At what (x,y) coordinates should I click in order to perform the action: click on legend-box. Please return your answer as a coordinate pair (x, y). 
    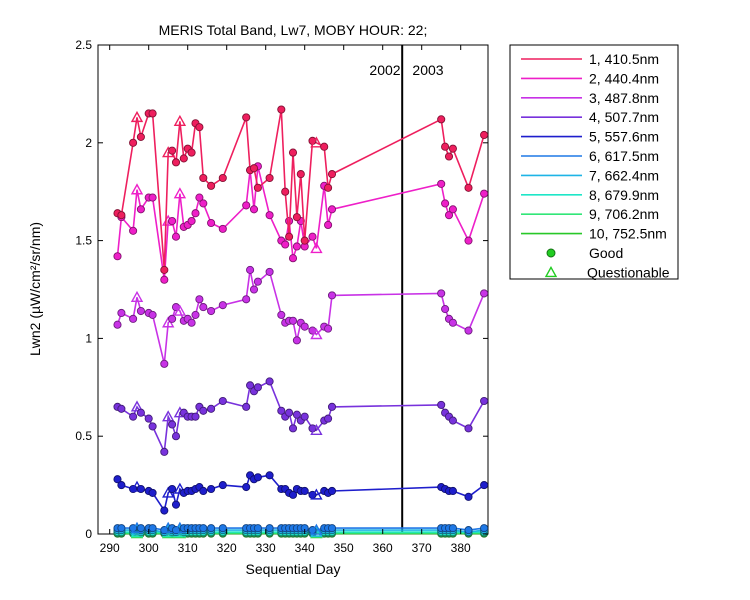
    Looking at the image, I should click on (594, 162).